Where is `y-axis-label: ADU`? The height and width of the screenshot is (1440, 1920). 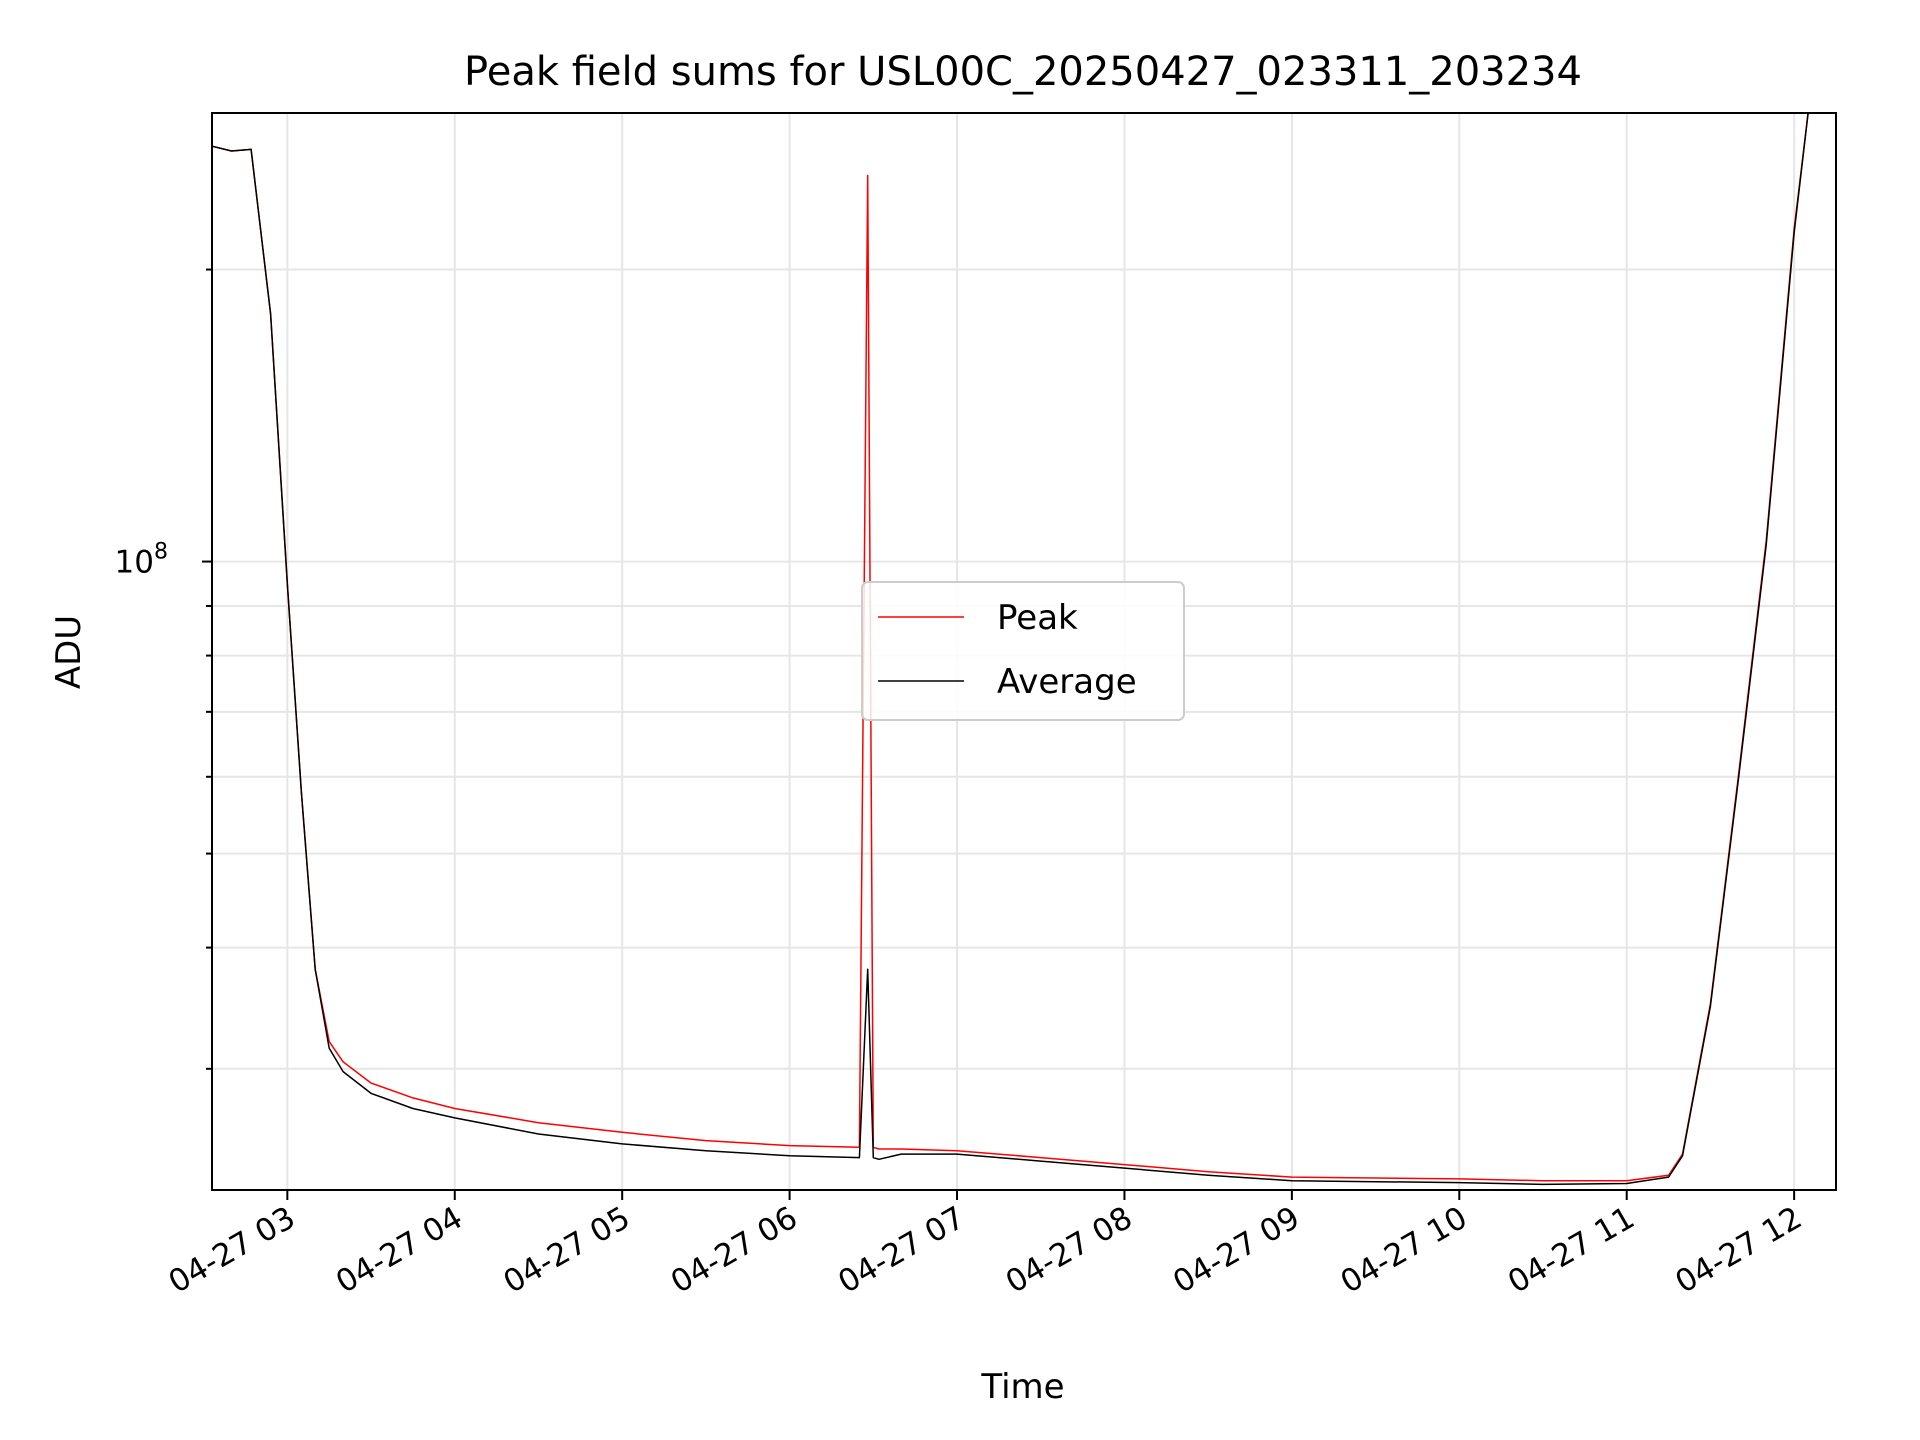 y-axis-label: ADU is located at coordinates (69, 652).